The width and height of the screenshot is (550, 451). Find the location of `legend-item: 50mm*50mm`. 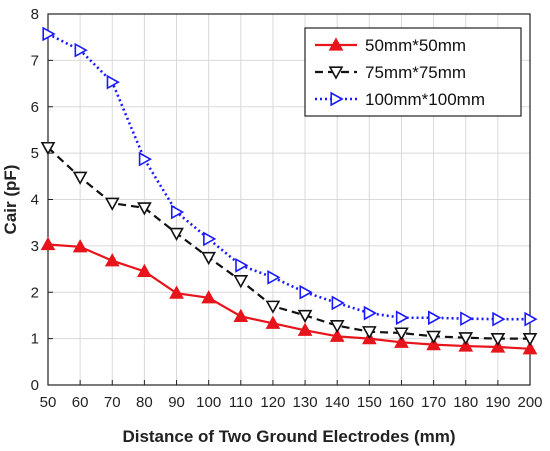

legend-item: 50mm*50mm is located at coordinates (390, 45).